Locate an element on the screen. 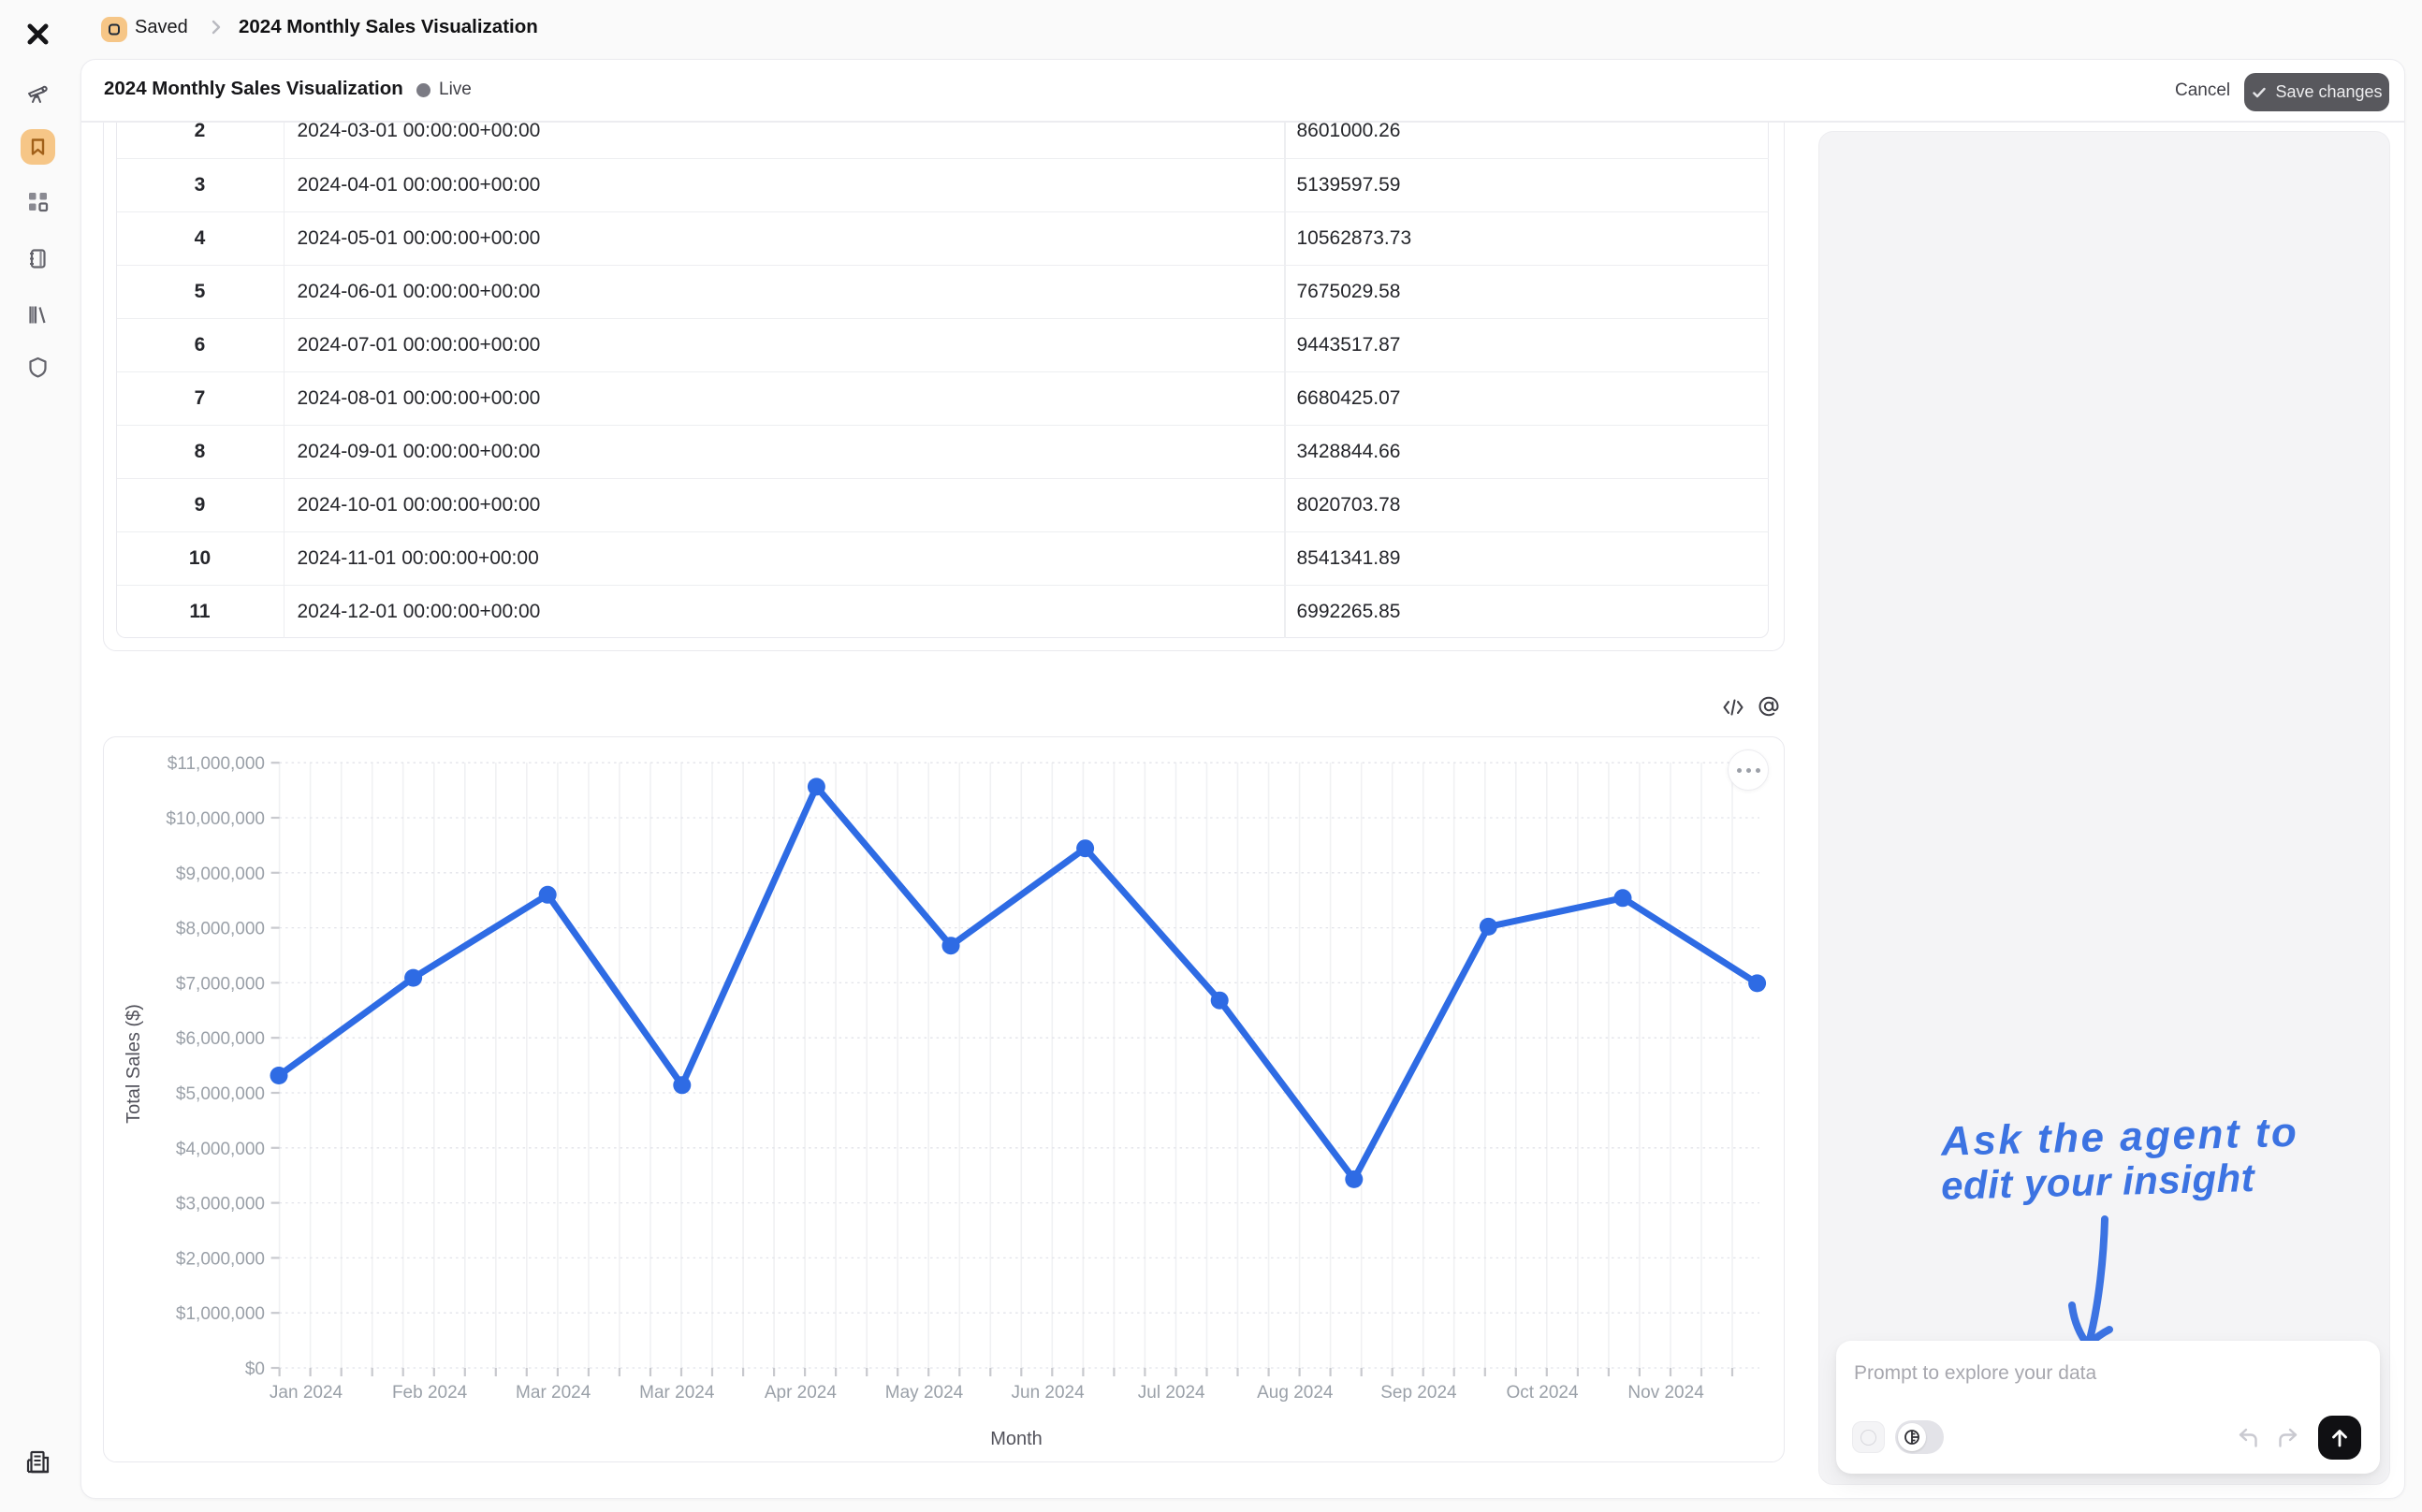 The image size is (2422, 1512). svg-text: Jun 2024 is located at coordinates (1049, 1393).